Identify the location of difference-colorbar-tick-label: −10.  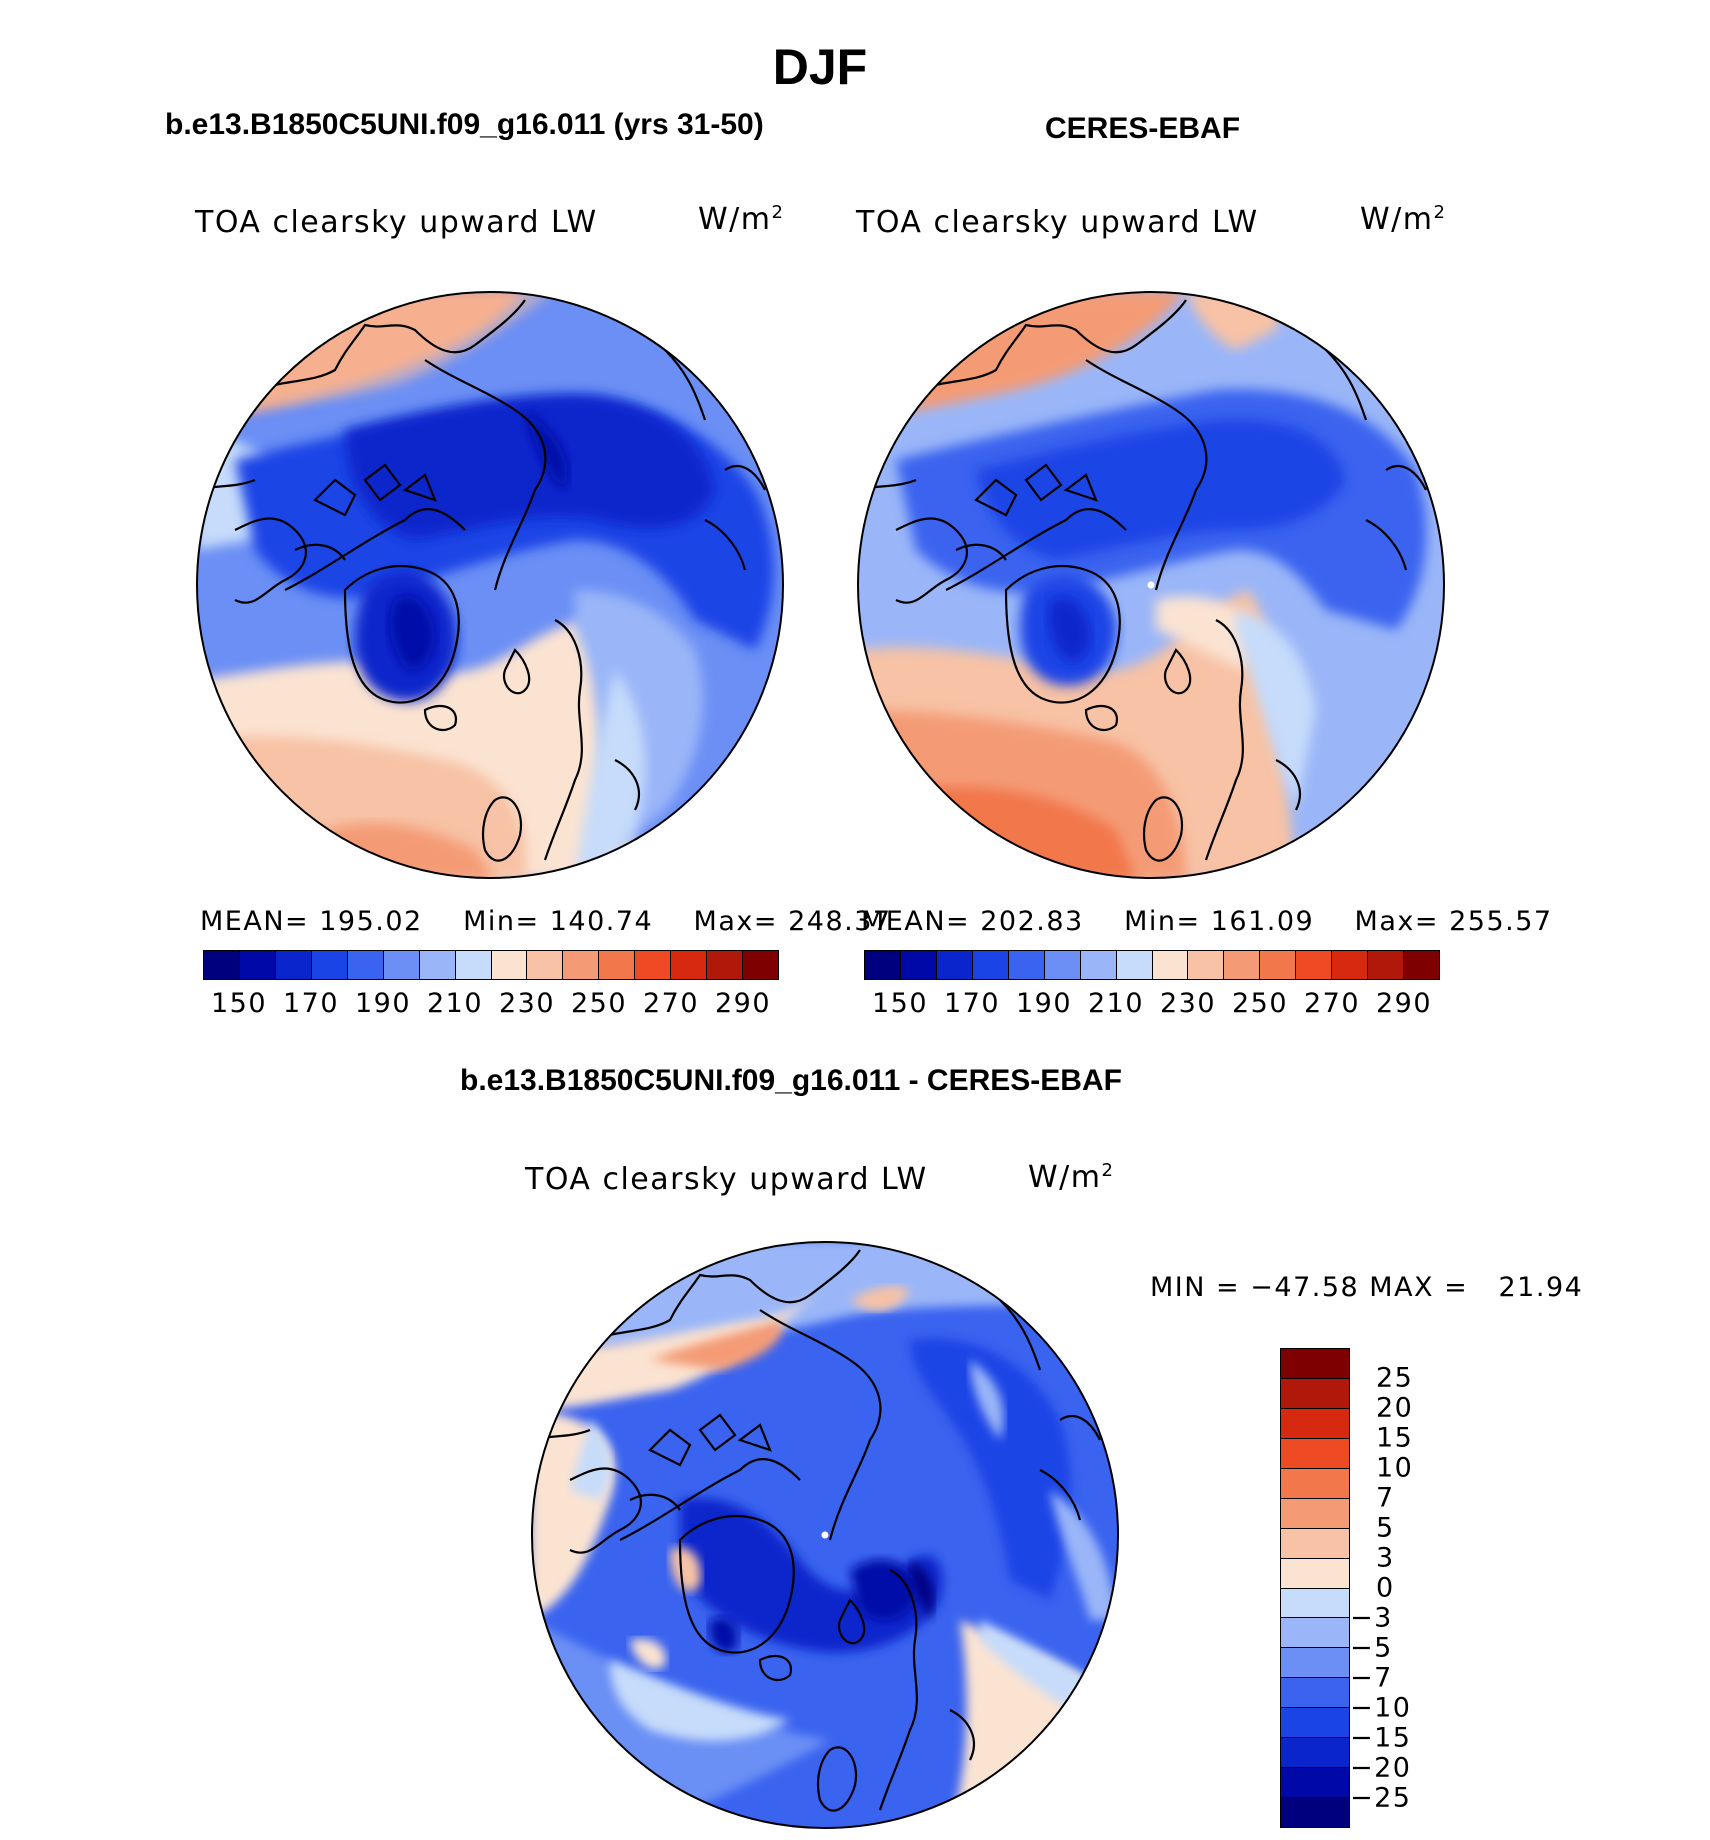
(1381, 1708).